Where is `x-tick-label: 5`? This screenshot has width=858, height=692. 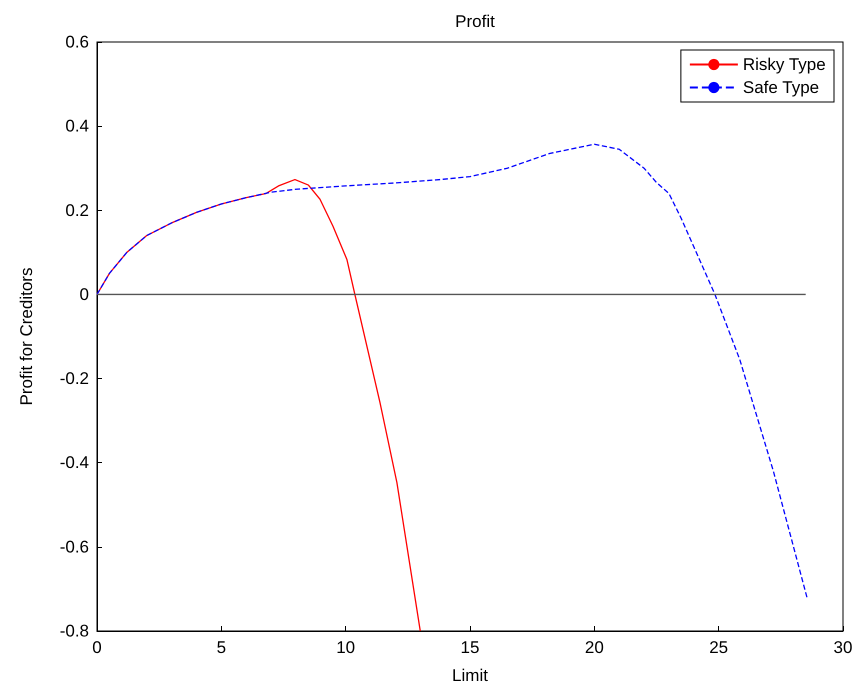
x-tick-label: 5 is located at coordinates (221, 647).